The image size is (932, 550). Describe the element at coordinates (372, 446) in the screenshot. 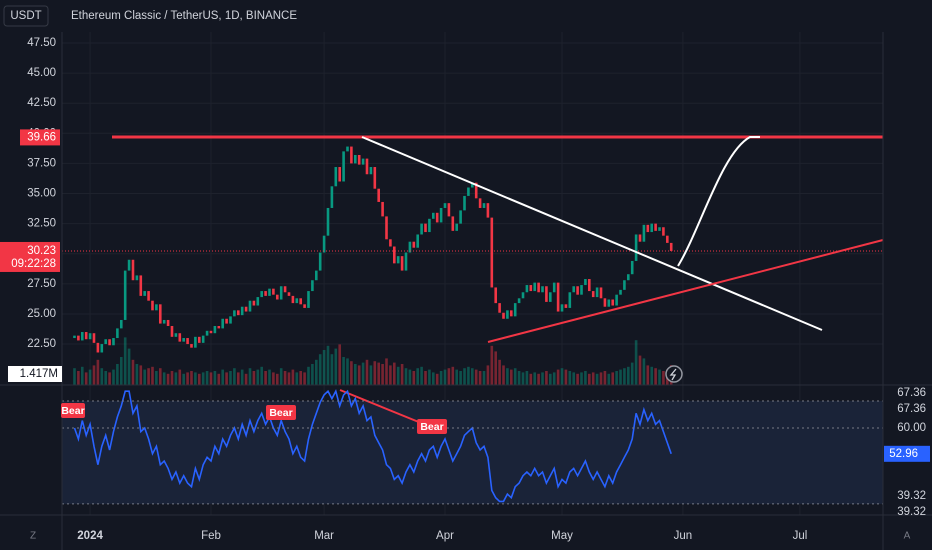

I see `rsi-line` at that location.